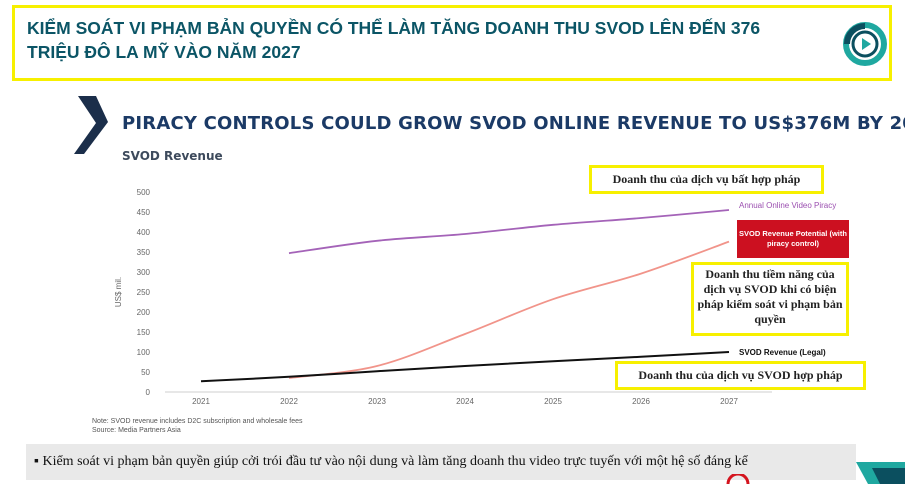 The width and height of the screenshot is (905, 484). Describe the element at coordinates (788, 205) in the screenshot. I see `legend-piracy: Annual Online Video Piracy` at that location.